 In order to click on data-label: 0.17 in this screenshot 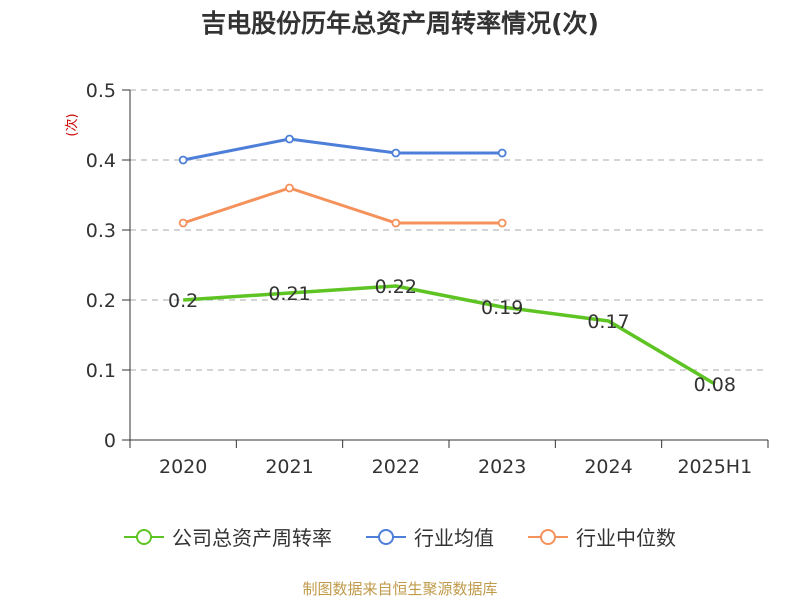, I will do `click(608, 322)`.